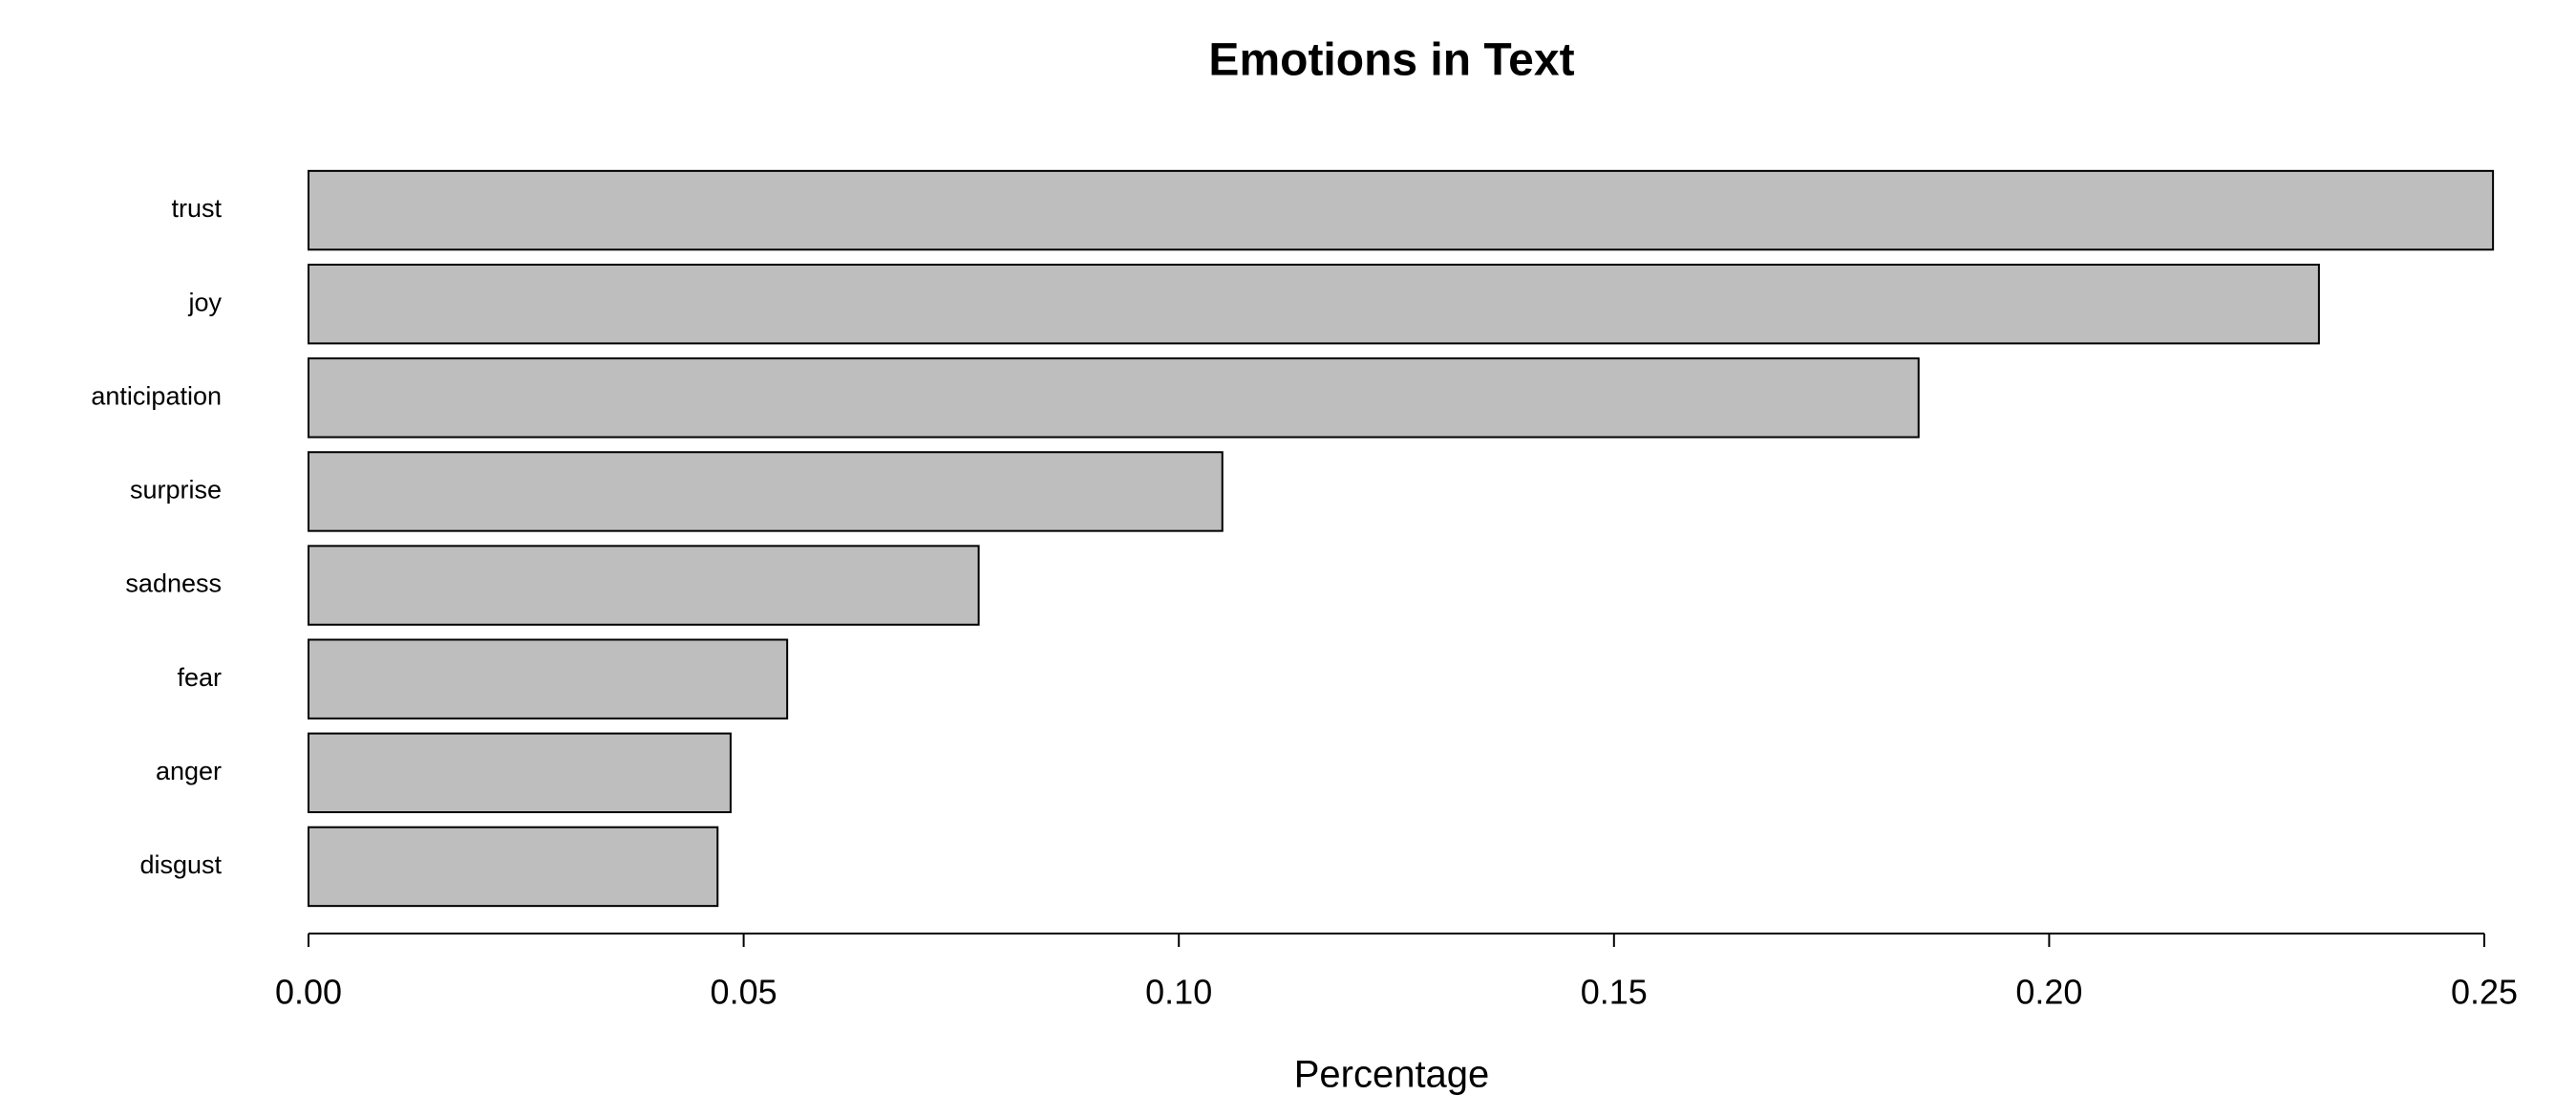  I want to click on x-axis-label: Percentage, so click(1392, 1075).